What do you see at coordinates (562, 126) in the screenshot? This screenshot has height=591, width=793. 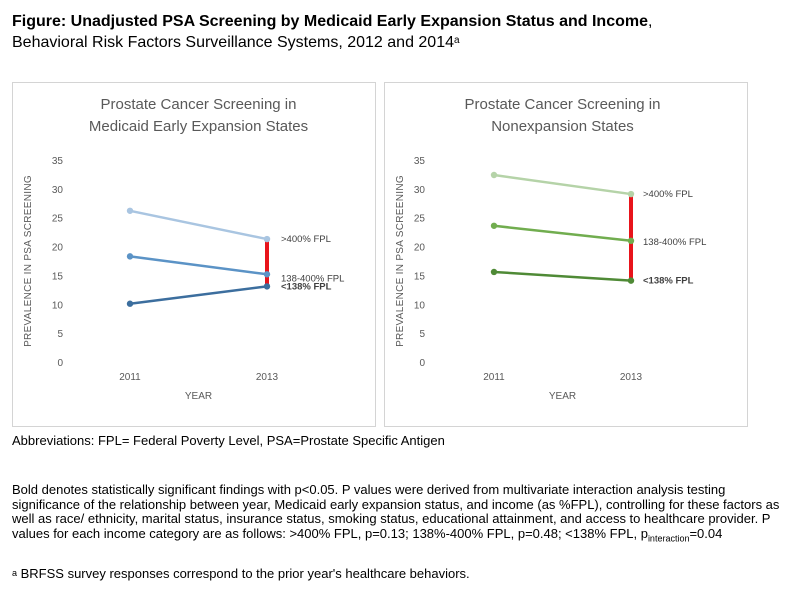 I see `chart-title-line: Nonexpansion States` at bounding box center [562, 126].